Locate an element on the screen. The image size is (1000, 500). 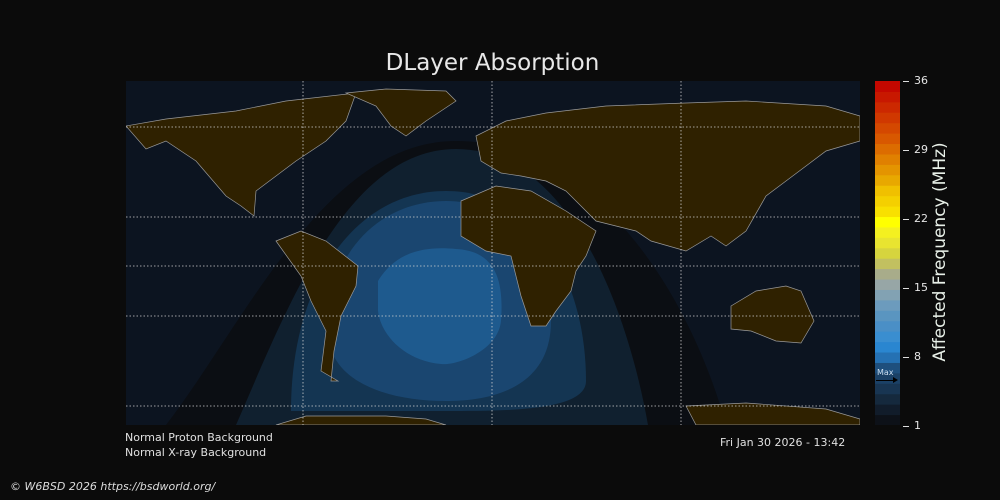
timestamp: Fri Jan 30 2026 - 13:42 is located at coordinates (783, 442).